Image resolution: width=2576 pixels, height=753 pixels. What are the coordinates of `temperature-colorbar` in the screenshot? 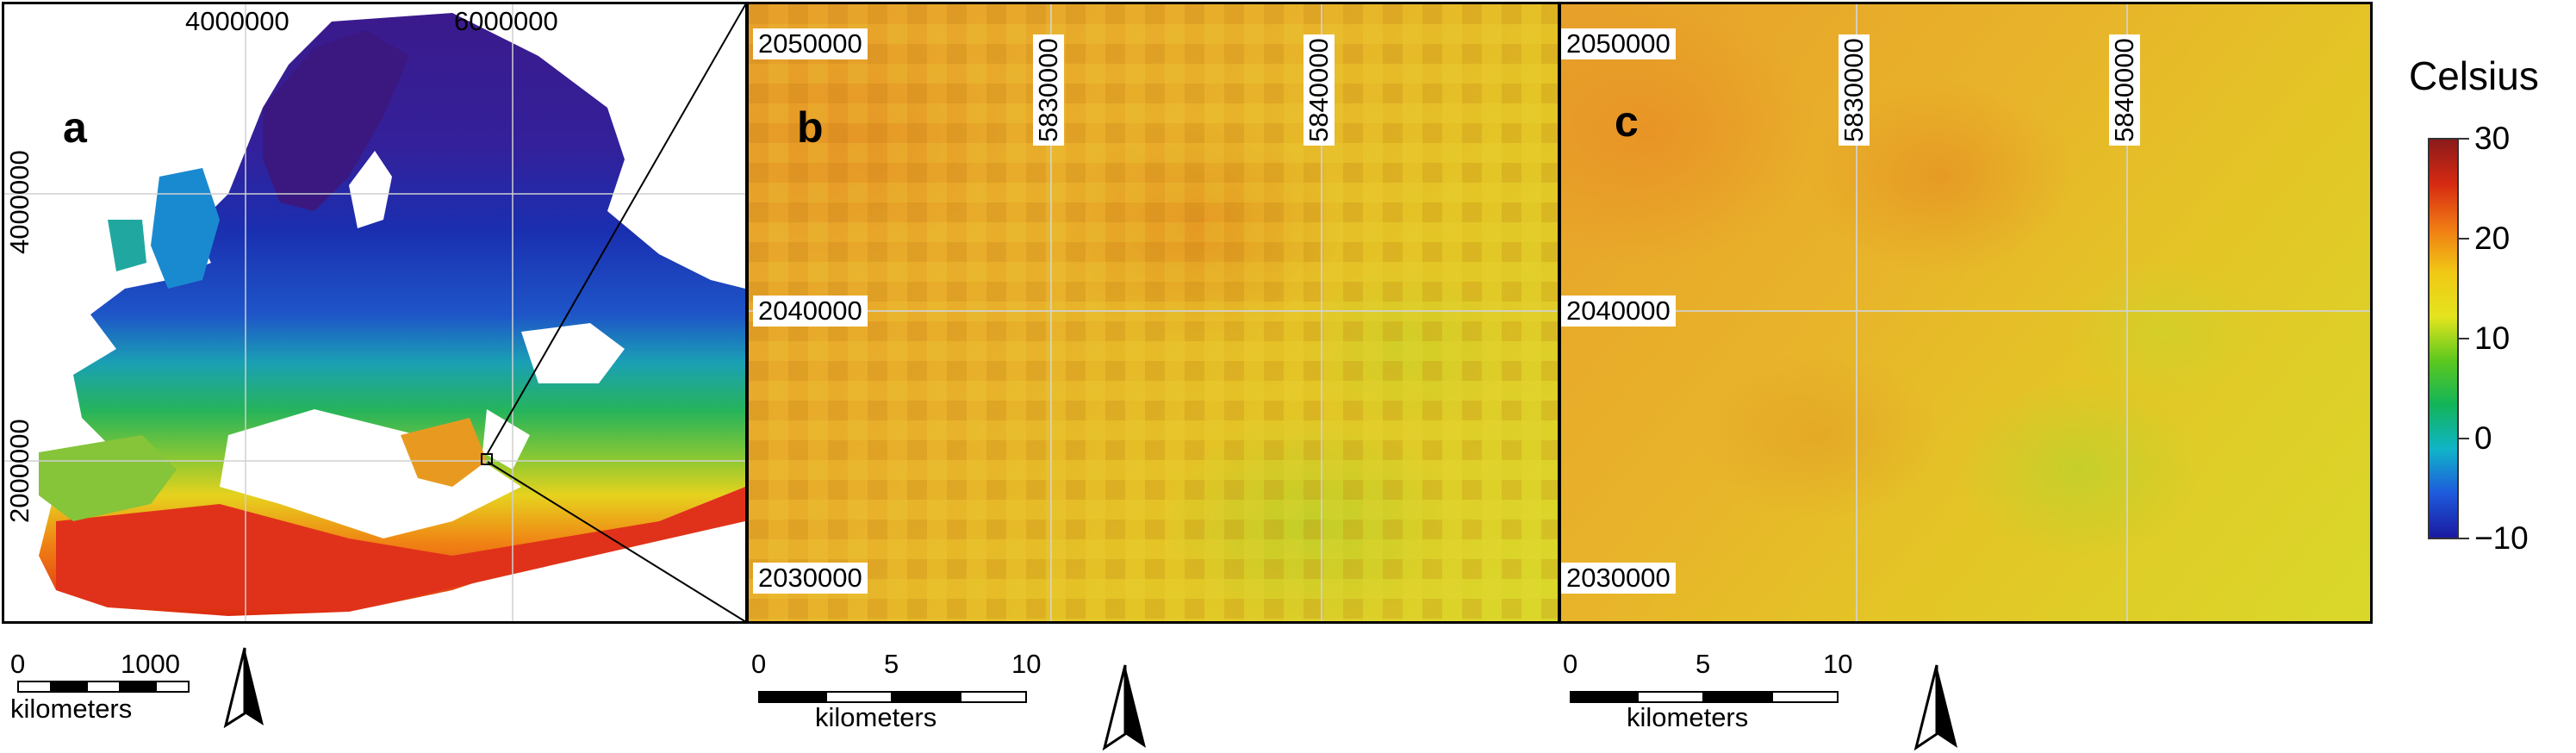 It's located at (2444, 338).